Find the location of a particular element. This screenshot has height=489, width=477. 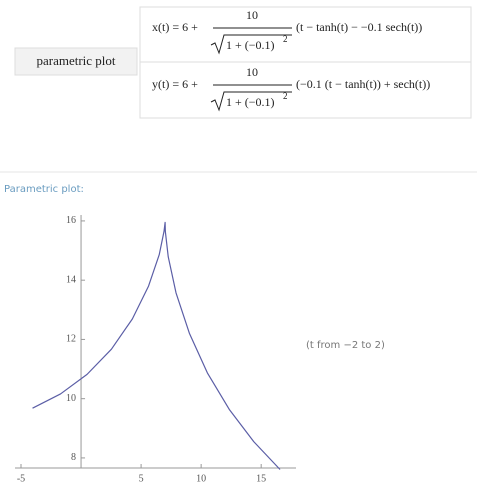

annotation: (t from −2 to 2) is located at coordinates (345, 345).